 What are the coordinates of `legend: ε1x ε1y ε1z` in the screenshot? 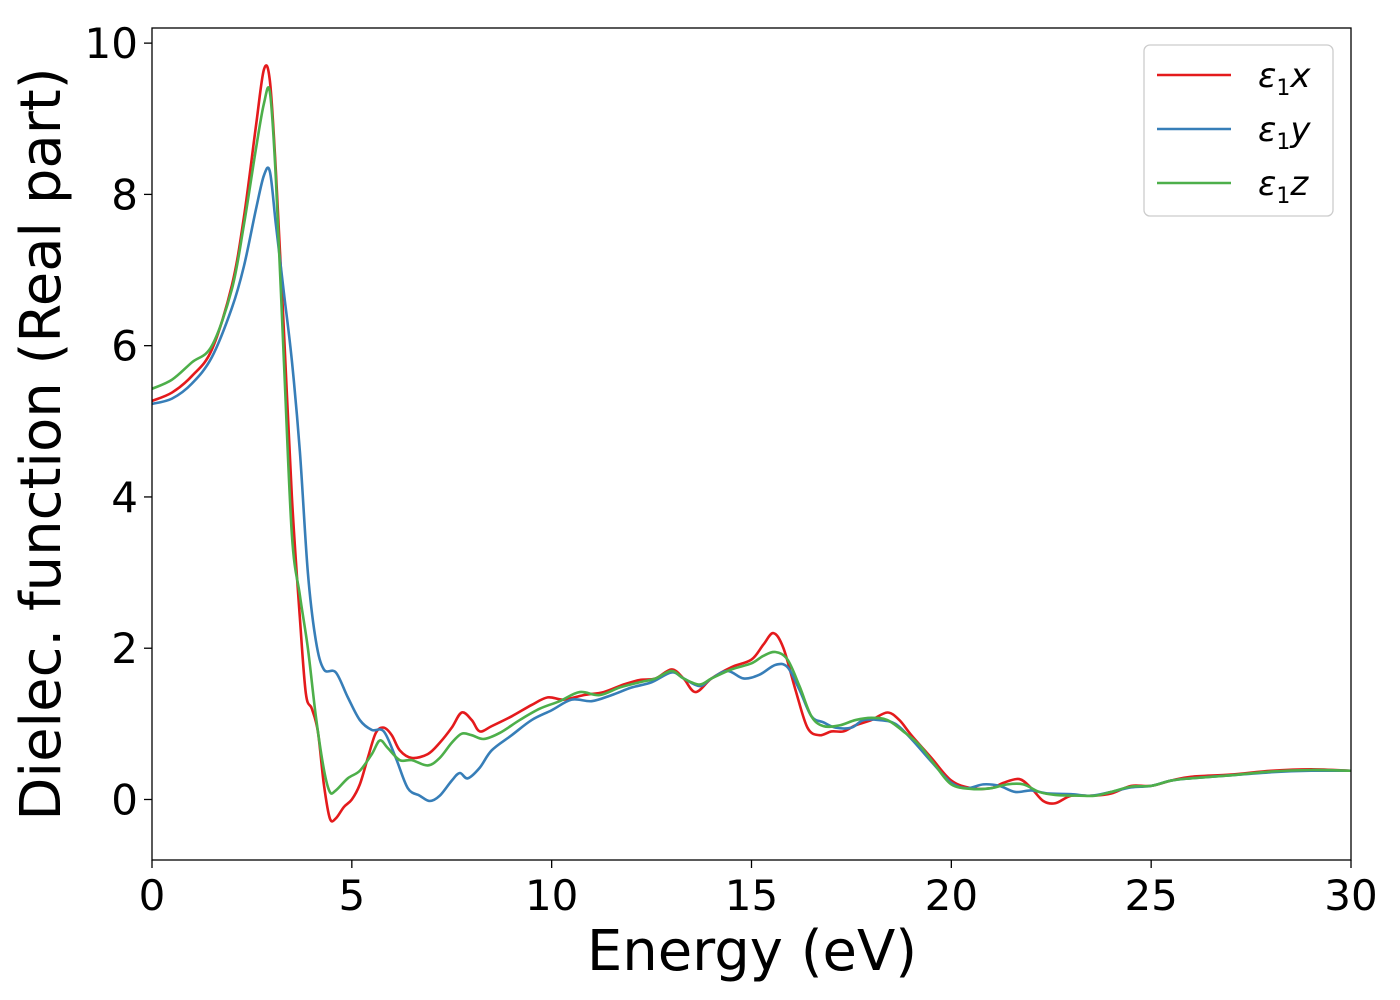 It's located at (1238, 130).